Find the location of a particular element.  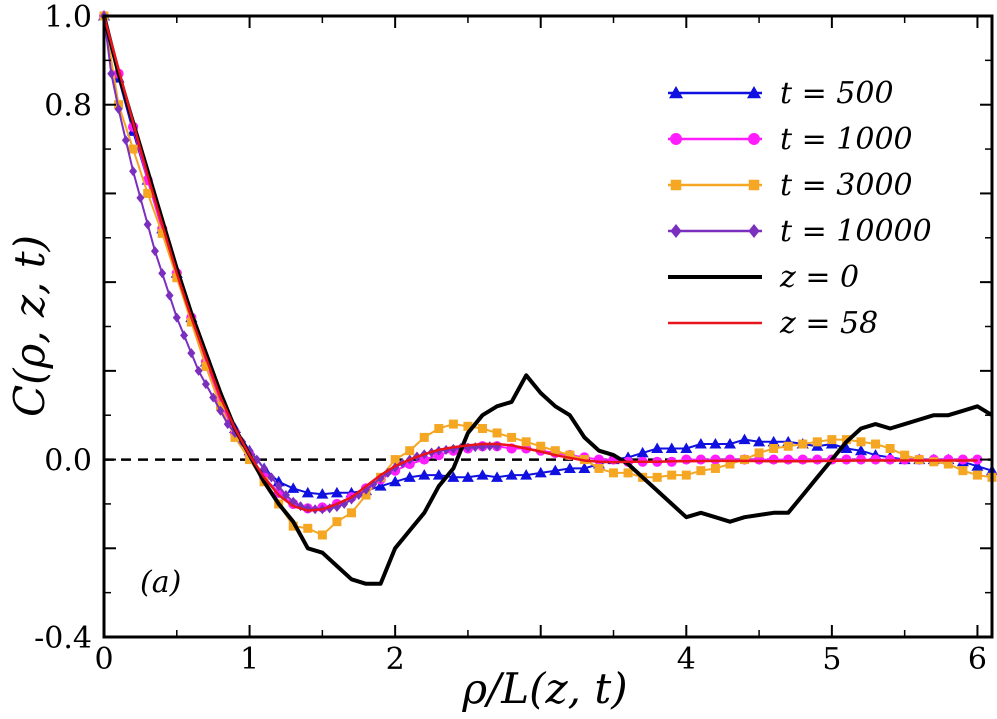

legend-label: t = 500 is located at coordinates (837, 93).